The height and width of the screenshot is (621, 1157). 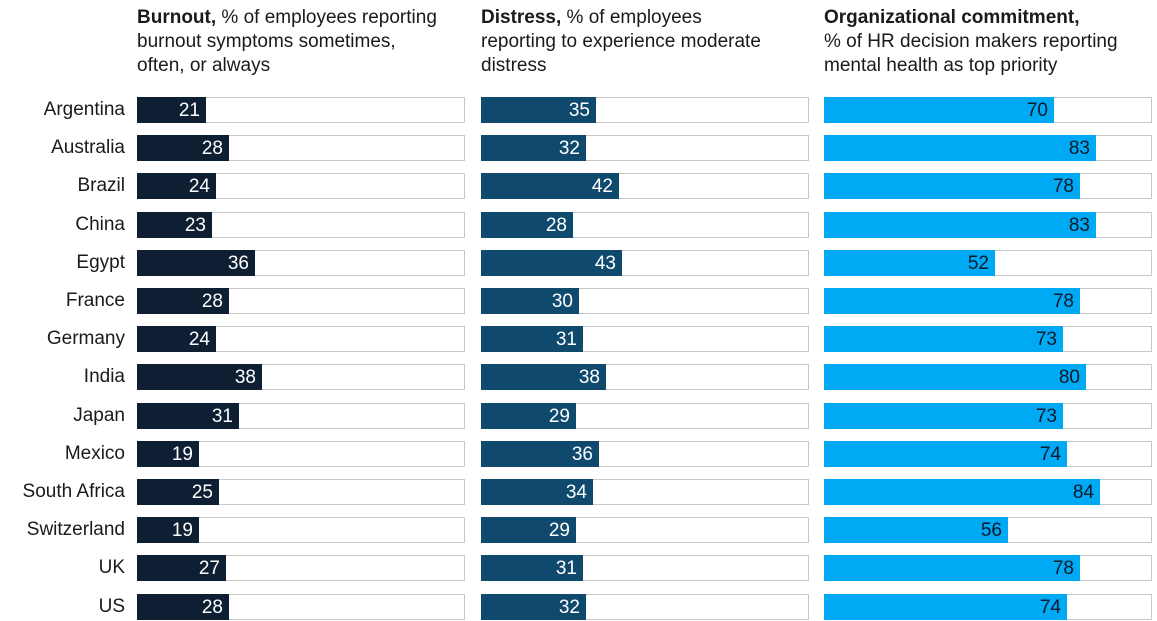 I want to click on data-label: 21, so click(x=189, y=110).